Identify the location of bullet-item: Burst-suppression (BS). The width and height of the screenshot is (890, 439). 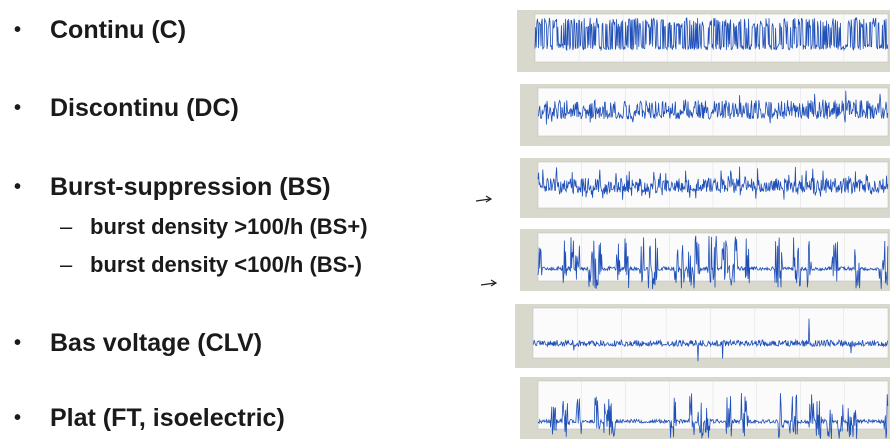
(172, 187).